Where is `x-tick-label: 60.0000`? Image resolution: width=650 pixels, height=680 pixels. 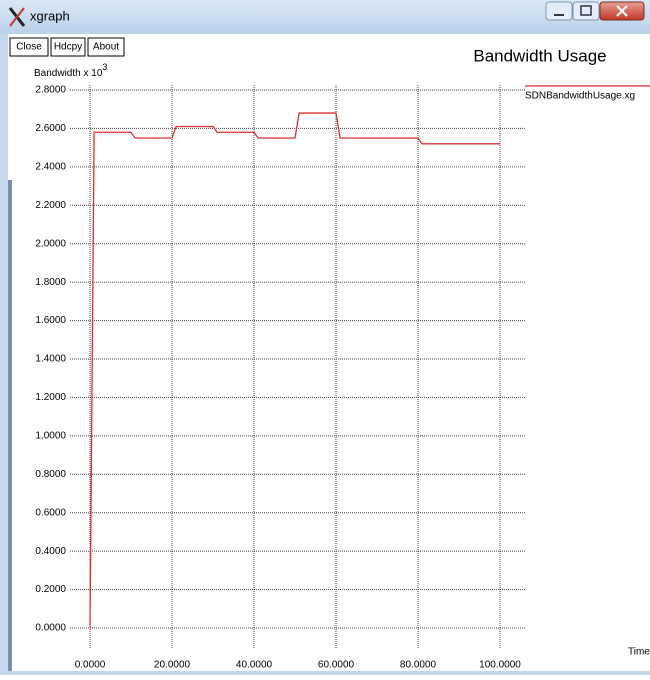 x-tick-label: 60.0000 is located at coordinates (336, 665).